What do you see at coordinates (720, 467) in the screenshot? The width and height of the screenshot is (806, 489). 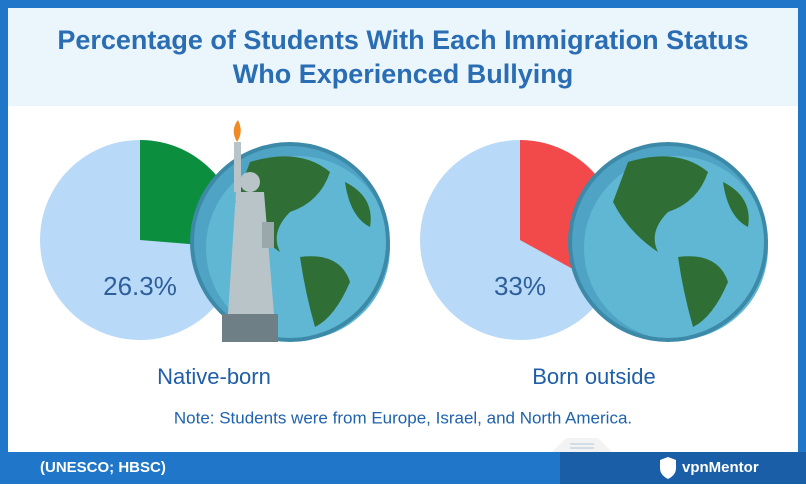 I see `brand: vpnMentor` at bounding box center [720, 467].